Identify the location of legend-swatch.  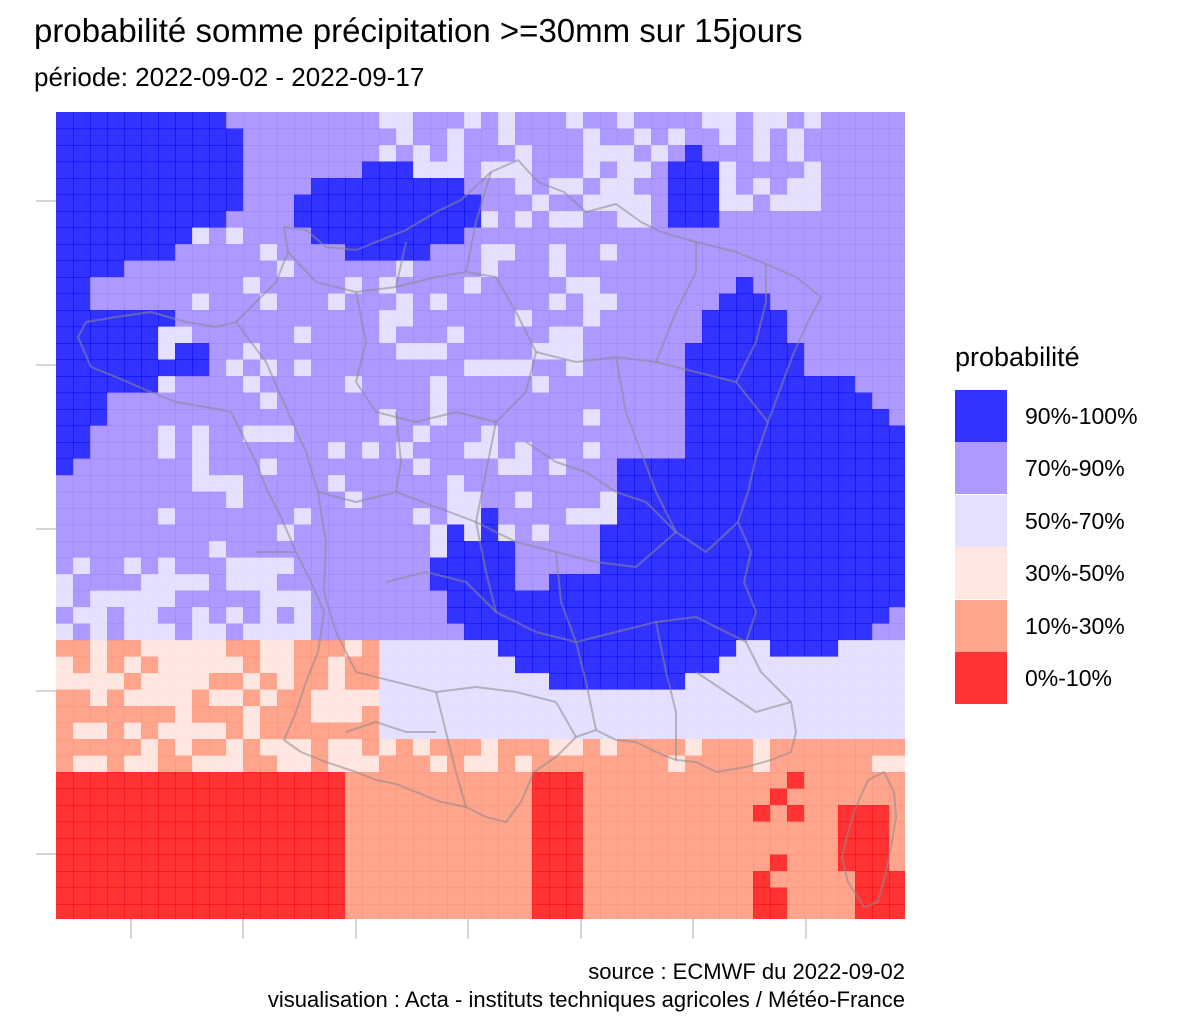
(981, 573).